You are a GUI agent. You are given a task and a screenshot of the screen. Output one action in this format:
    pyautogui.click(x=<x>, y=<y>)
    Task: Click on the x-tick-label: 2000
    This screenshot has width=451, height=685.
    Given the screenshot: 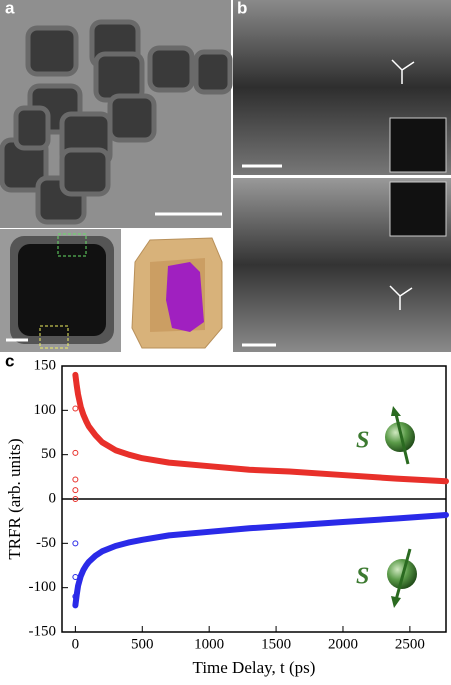 What is the action you would take?
    pyautogui.click(x=343, y=644)
    